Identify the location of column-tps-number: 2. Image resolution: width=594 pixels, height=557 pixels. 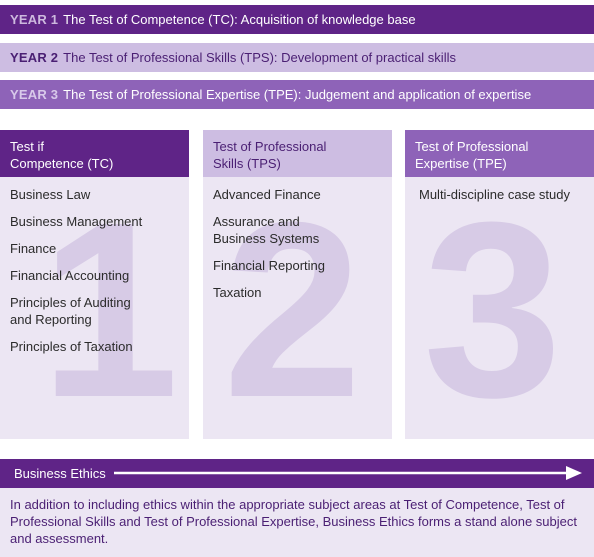
(293, 304).